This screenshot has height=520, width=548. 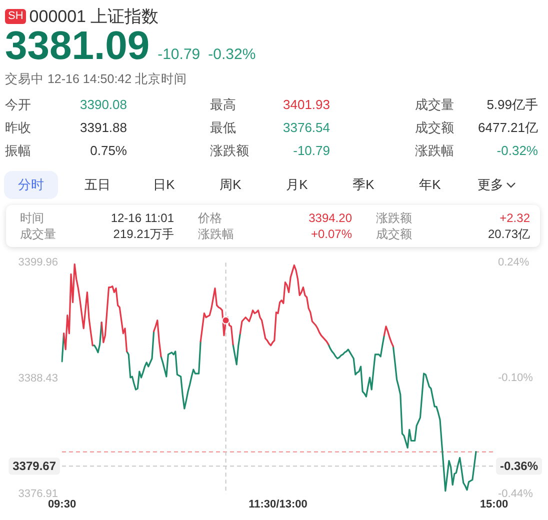 What do you see at coordinates (508, 128) in the screenshot?
I see `text: 6477.21亿` at bounding box center [508, 128].